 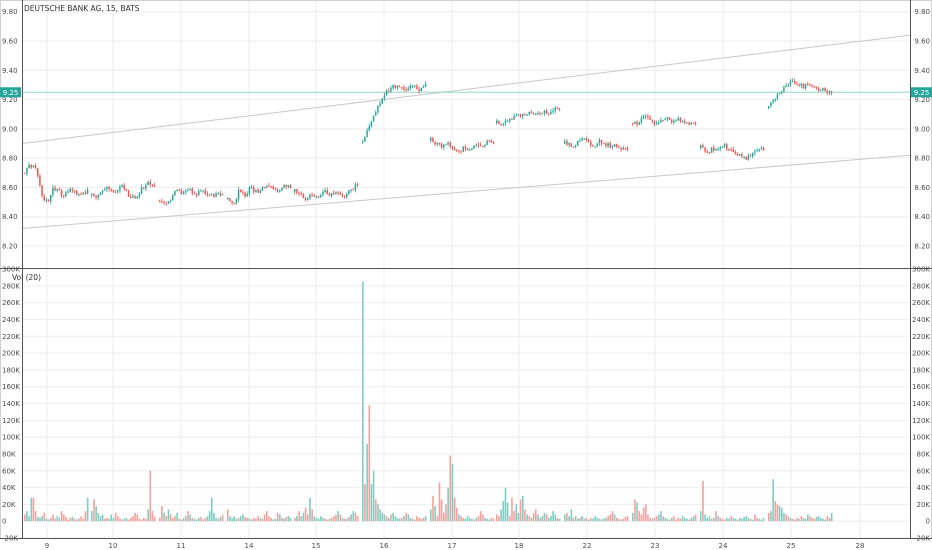 I want to click on x-tick-label: 10, so click(x=113, y=546).